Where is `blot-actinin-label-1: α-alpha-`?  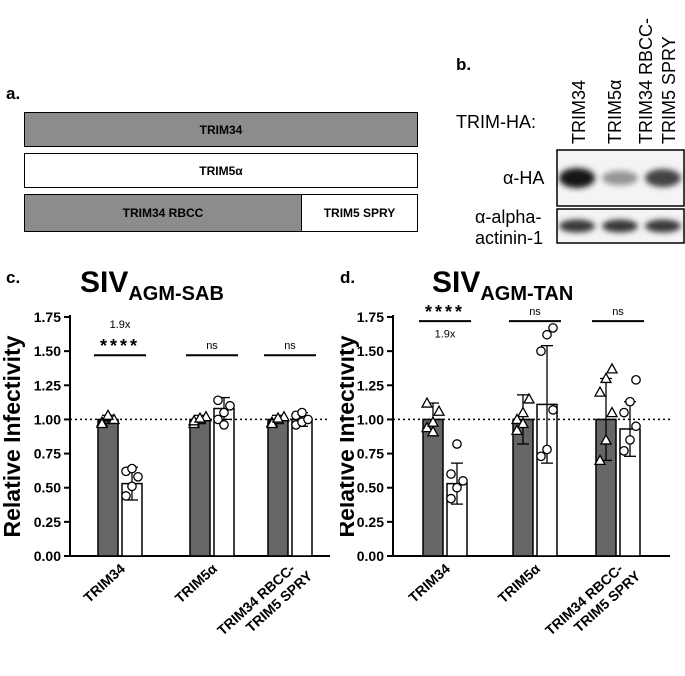 blot-actinin-label-1: α-alpha- is located at coordinates (508, 217).